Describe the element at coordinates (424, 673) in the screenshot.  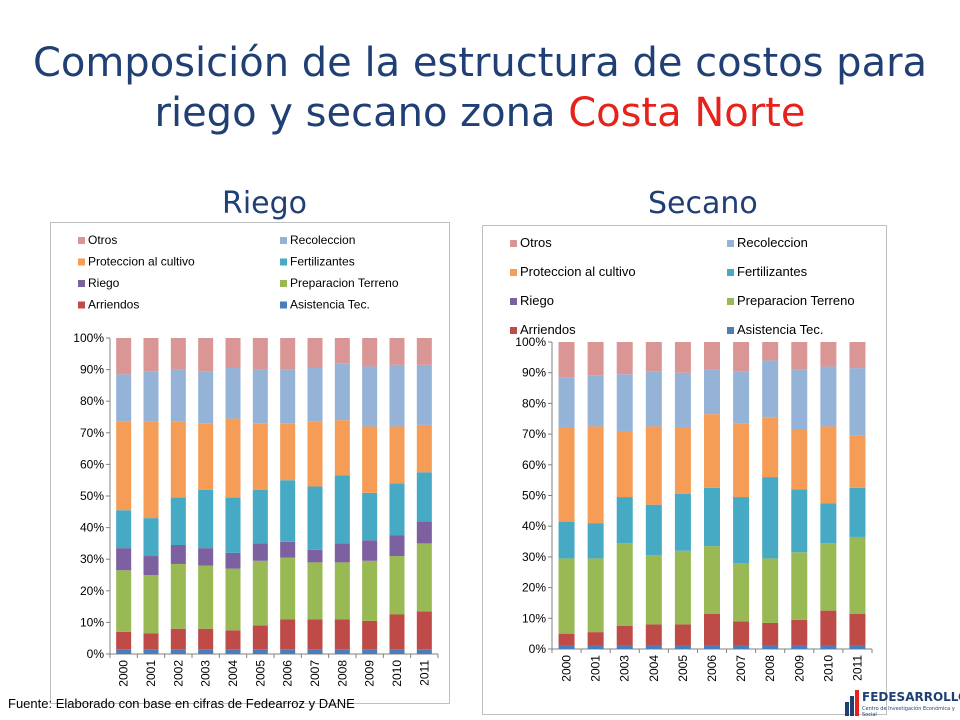
I see `x-tick-label: 2011` at that location.